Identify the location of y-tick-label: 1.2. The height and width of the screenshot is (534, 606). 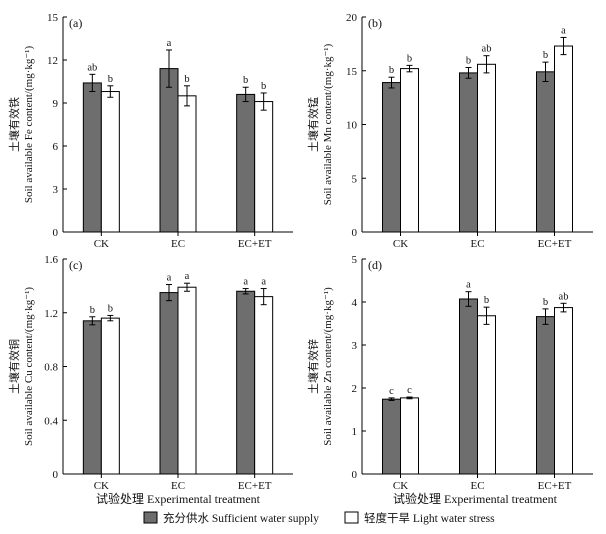
(51, 314).